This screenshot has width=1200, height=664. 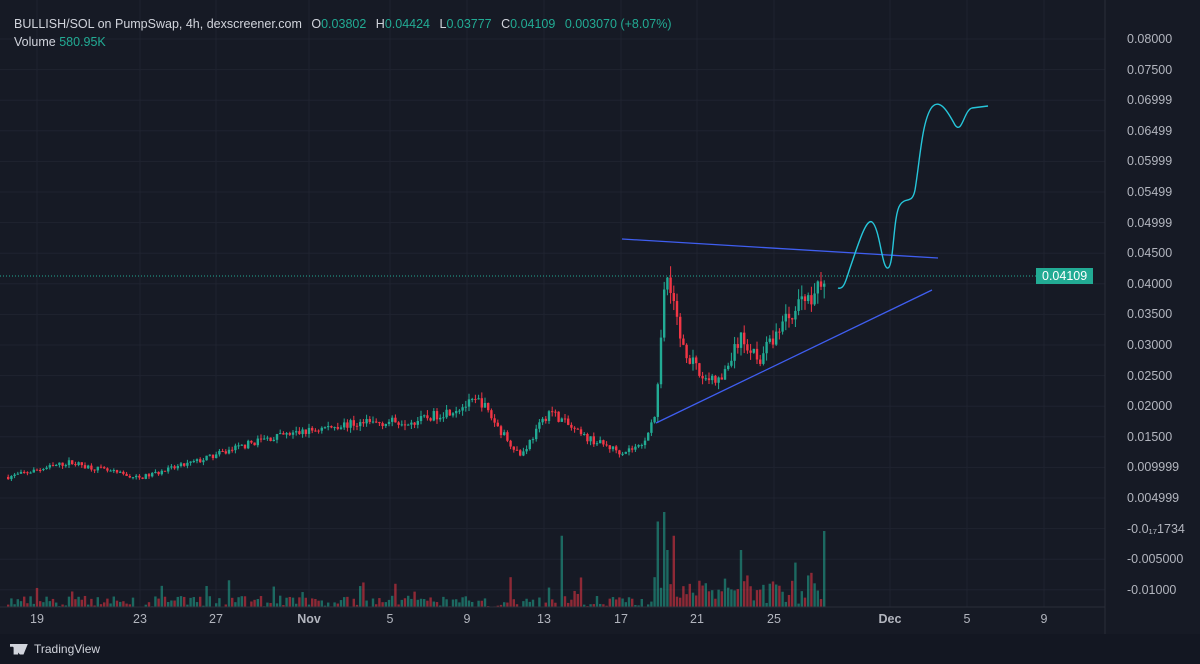 What do you see at coordinates (794, 356) in the screenshot?
I see `lower-trendline` at bounding box center [794, 356].